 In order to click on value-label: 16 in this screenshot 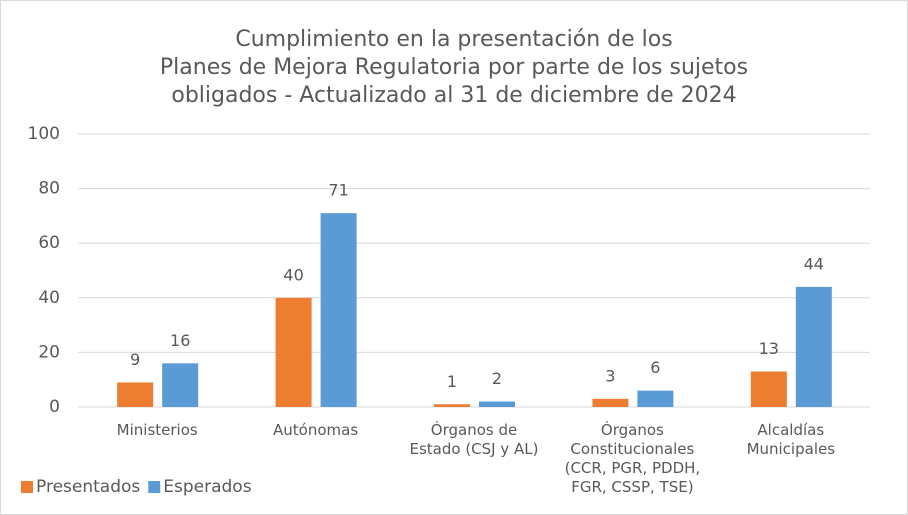, I will do `click(180, 340)`.